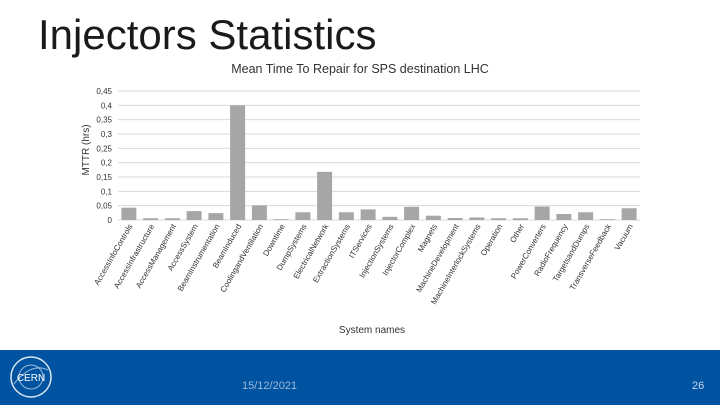  I want to click on bar-machinedevelopment, so click(455, 218).